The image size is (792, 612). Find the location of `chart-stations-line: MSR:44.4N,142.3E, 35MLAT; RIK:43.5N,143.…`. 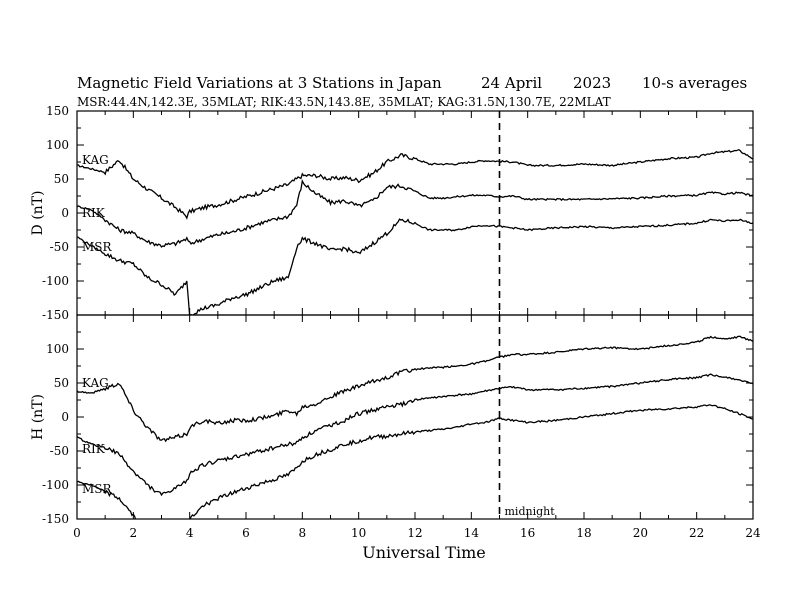

chart-stations-line: MSR:44.4N,142.3E, 35MLAT; RIK:43.5N,143.… is located at coordinates (344, 102).